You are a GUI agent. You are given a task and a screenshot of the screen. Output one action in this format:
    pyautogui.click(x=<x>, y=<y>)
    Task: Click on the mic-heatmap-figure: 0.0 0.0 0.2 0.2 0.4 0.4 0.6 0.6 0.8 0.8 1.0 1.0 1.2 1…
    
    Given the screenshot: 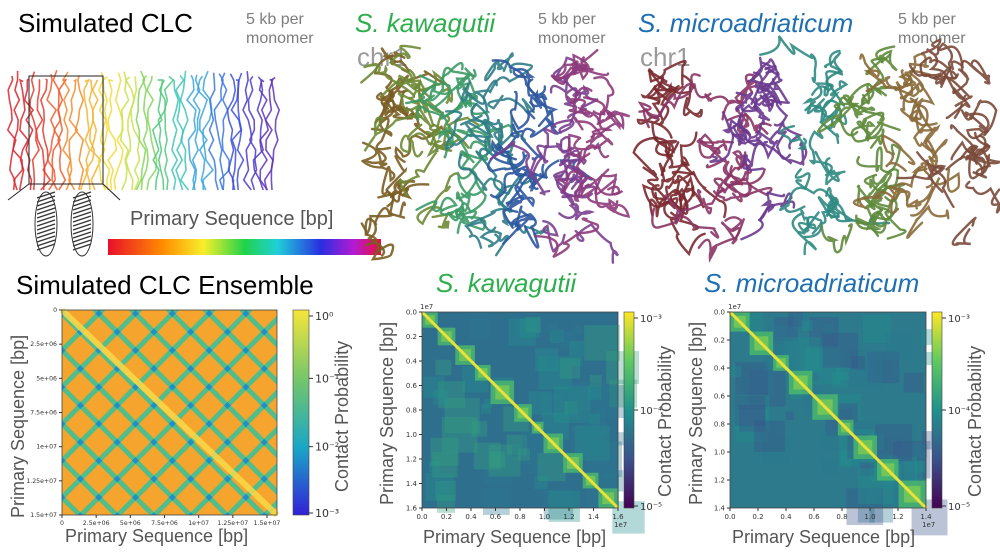 What is the action you would take?
    pyautogui.click(x=842, y=419)
    